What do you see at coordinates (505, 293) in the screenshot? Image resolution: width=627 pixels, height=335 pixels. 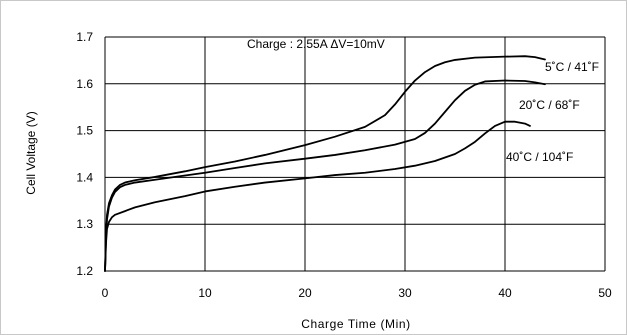 I see `x-tick-label: 40` at bounding box center [505, 293].